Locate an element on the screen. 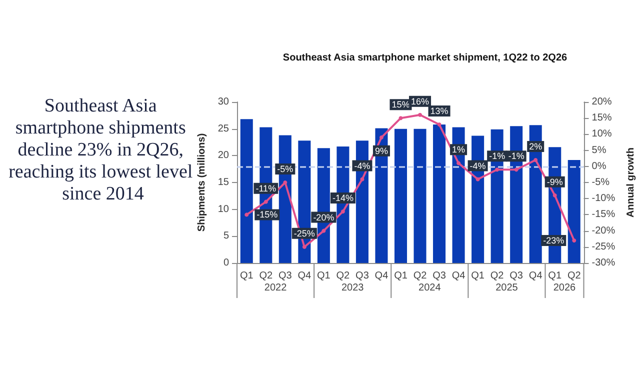 Image resolution: width=644 pixels, height=392 pixels. y2-tick-label: -5% is located at coordinates (601, 182).